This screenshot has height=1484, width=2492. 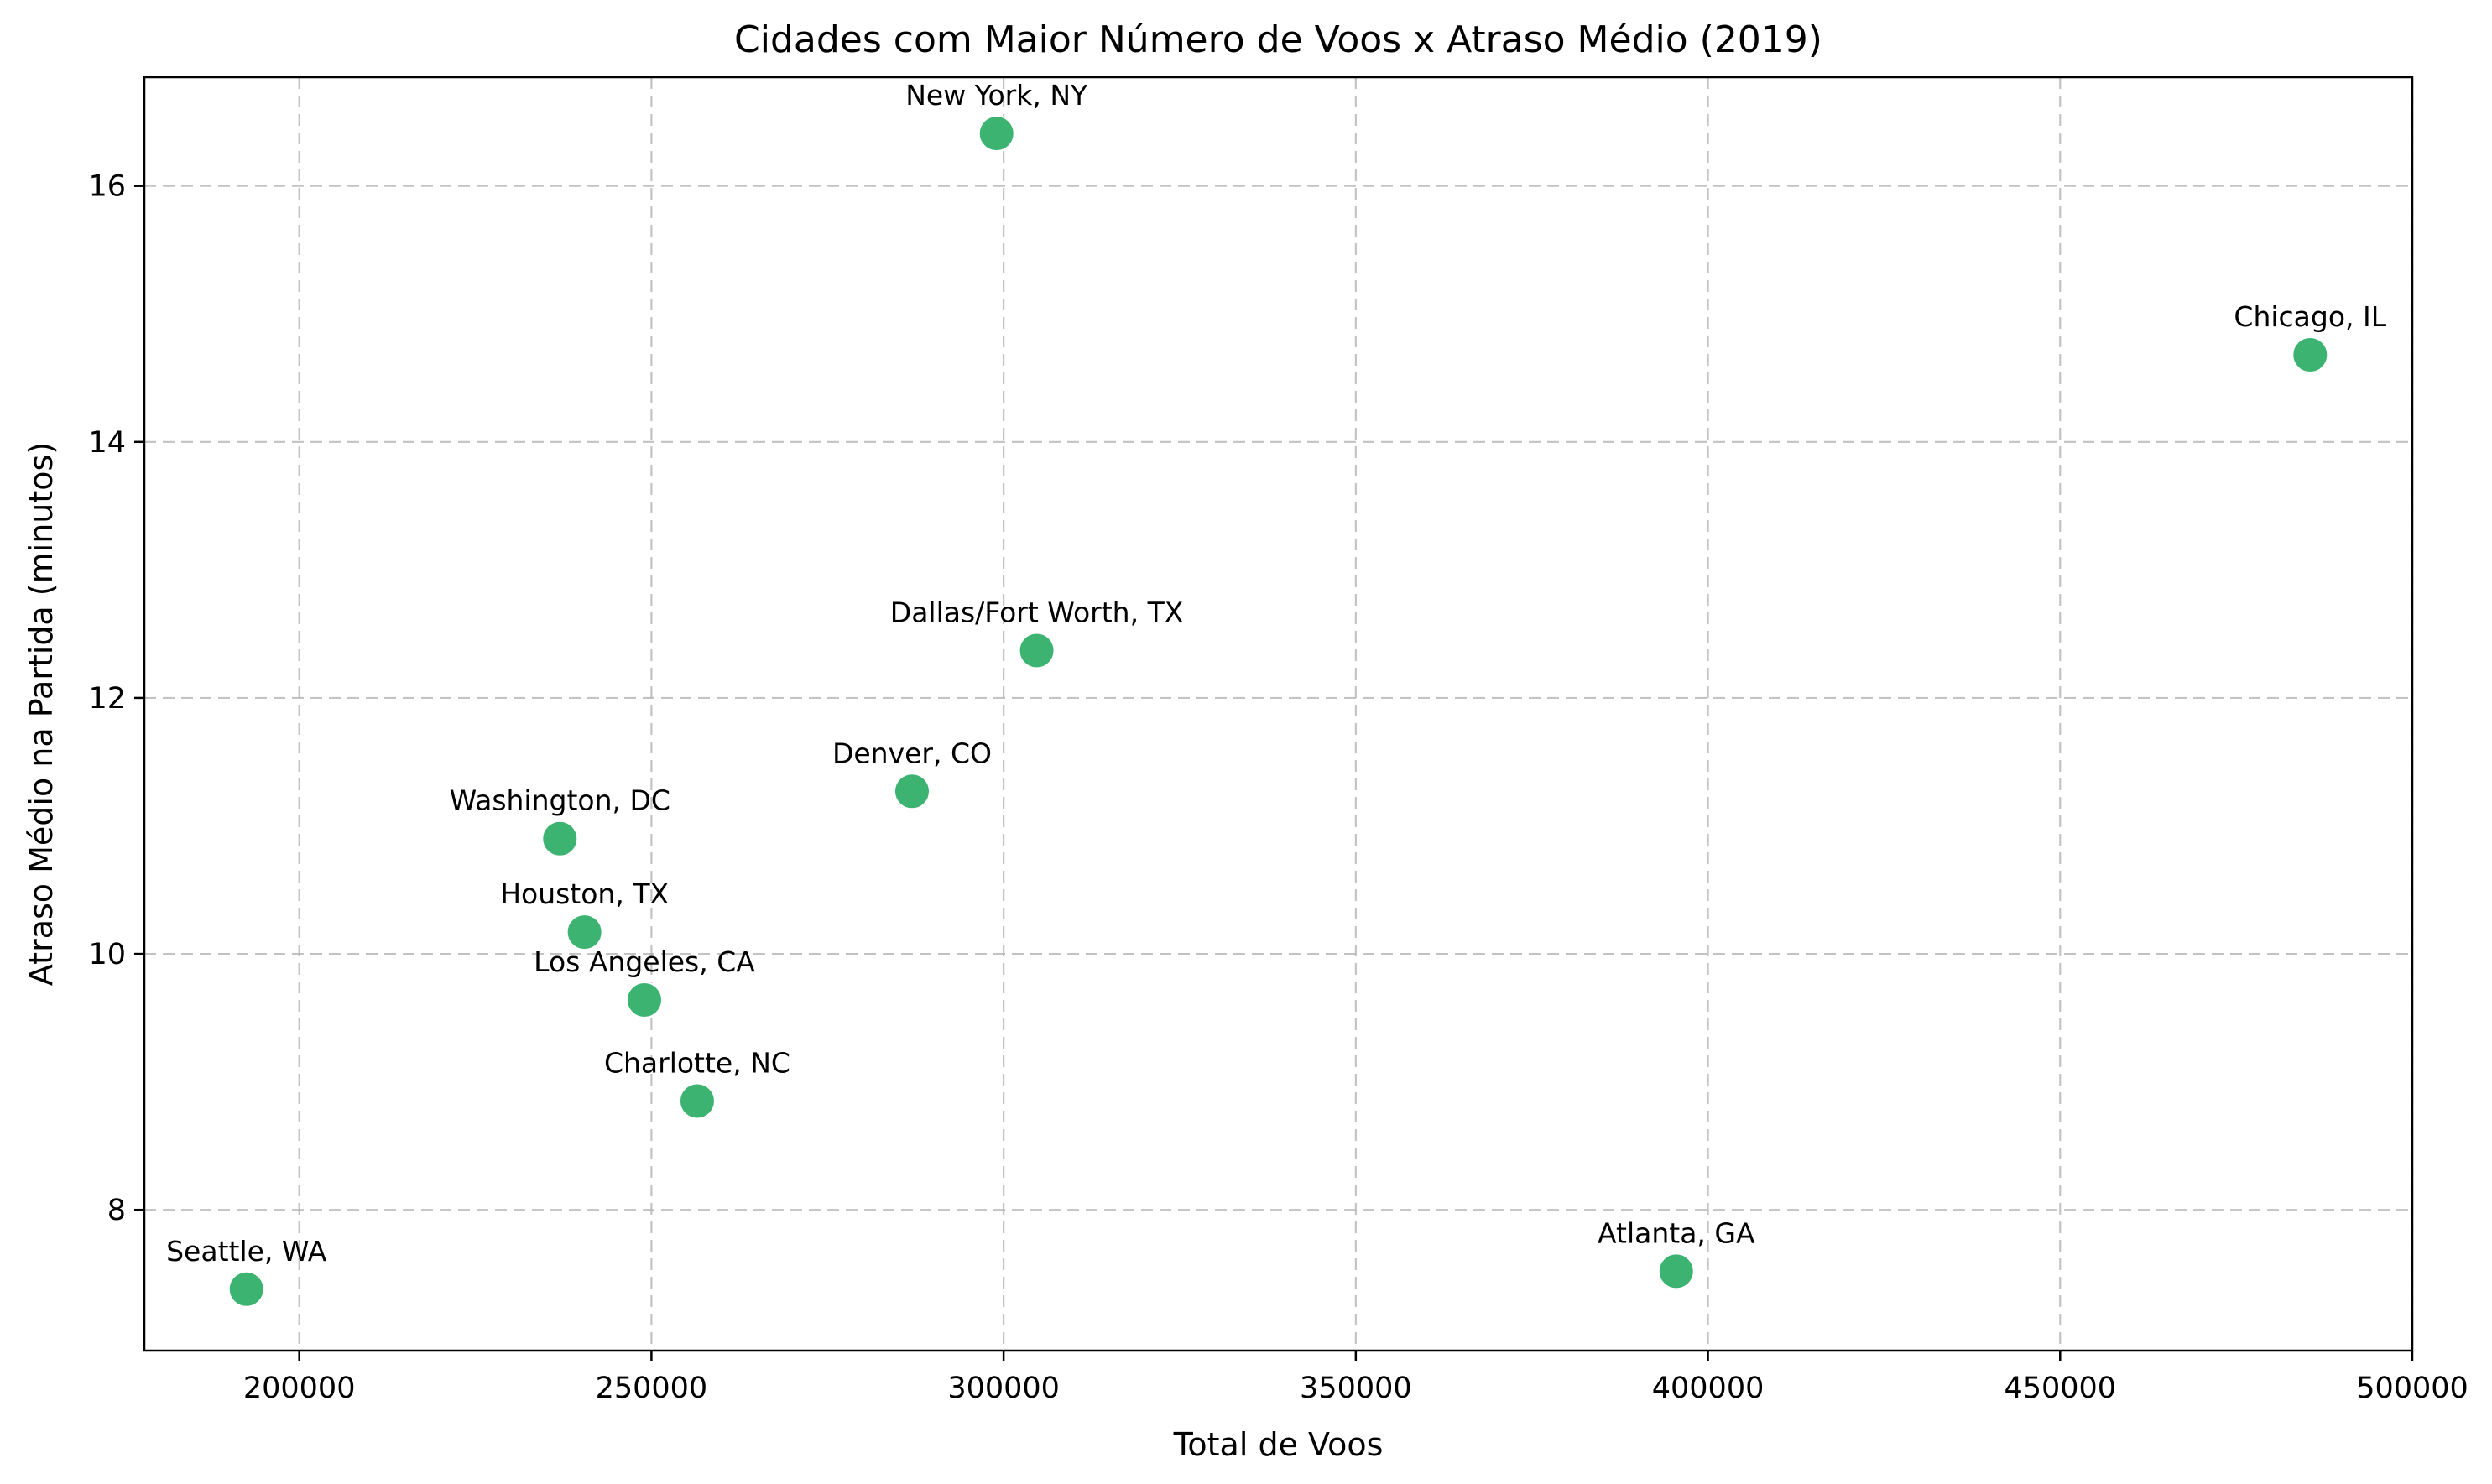 What do you see at coordinates (1004, 1388) in the screenshot?
I see `x-tick-label: 300000` at bounding box center [1004, 1388].